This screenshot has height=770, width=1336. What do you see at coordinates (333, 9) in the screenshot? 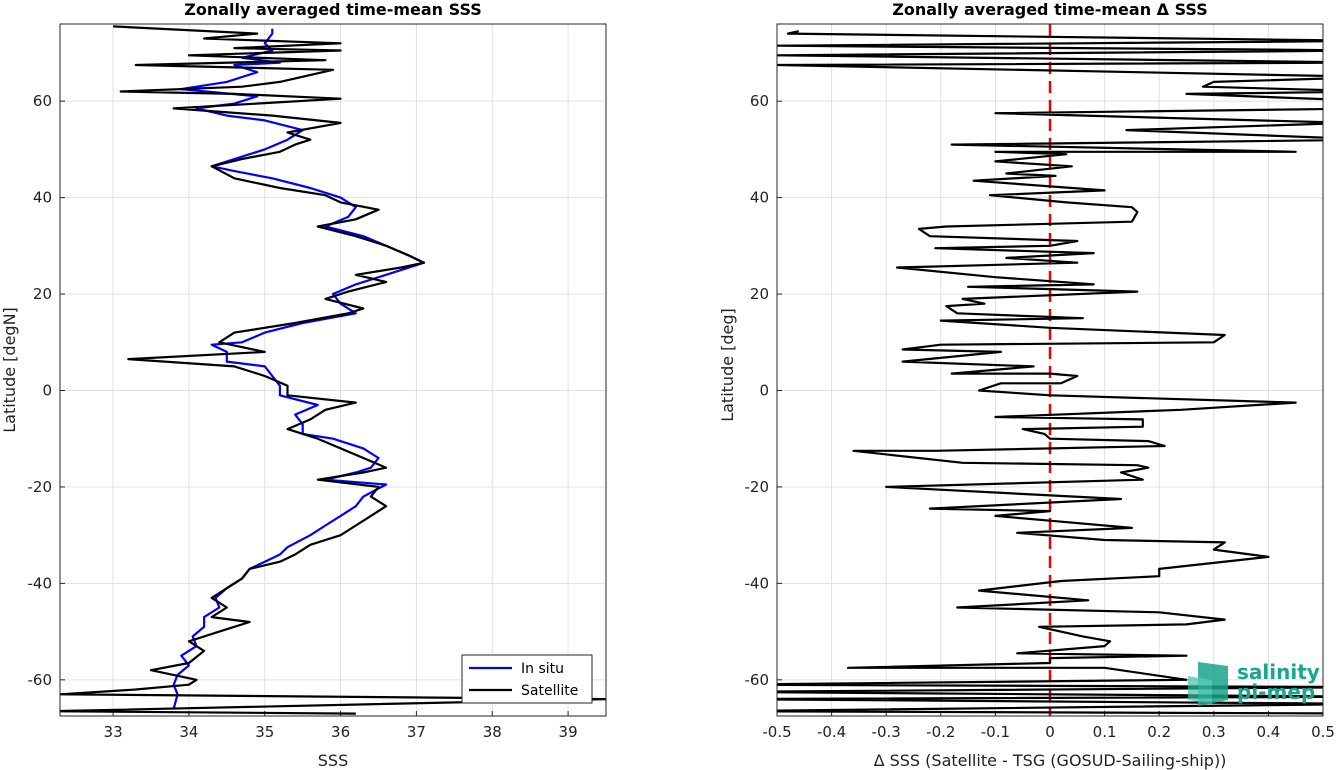
I see `left-chart-title: Zonally averaged time-mean SSS` at bounding box center [333, 9].